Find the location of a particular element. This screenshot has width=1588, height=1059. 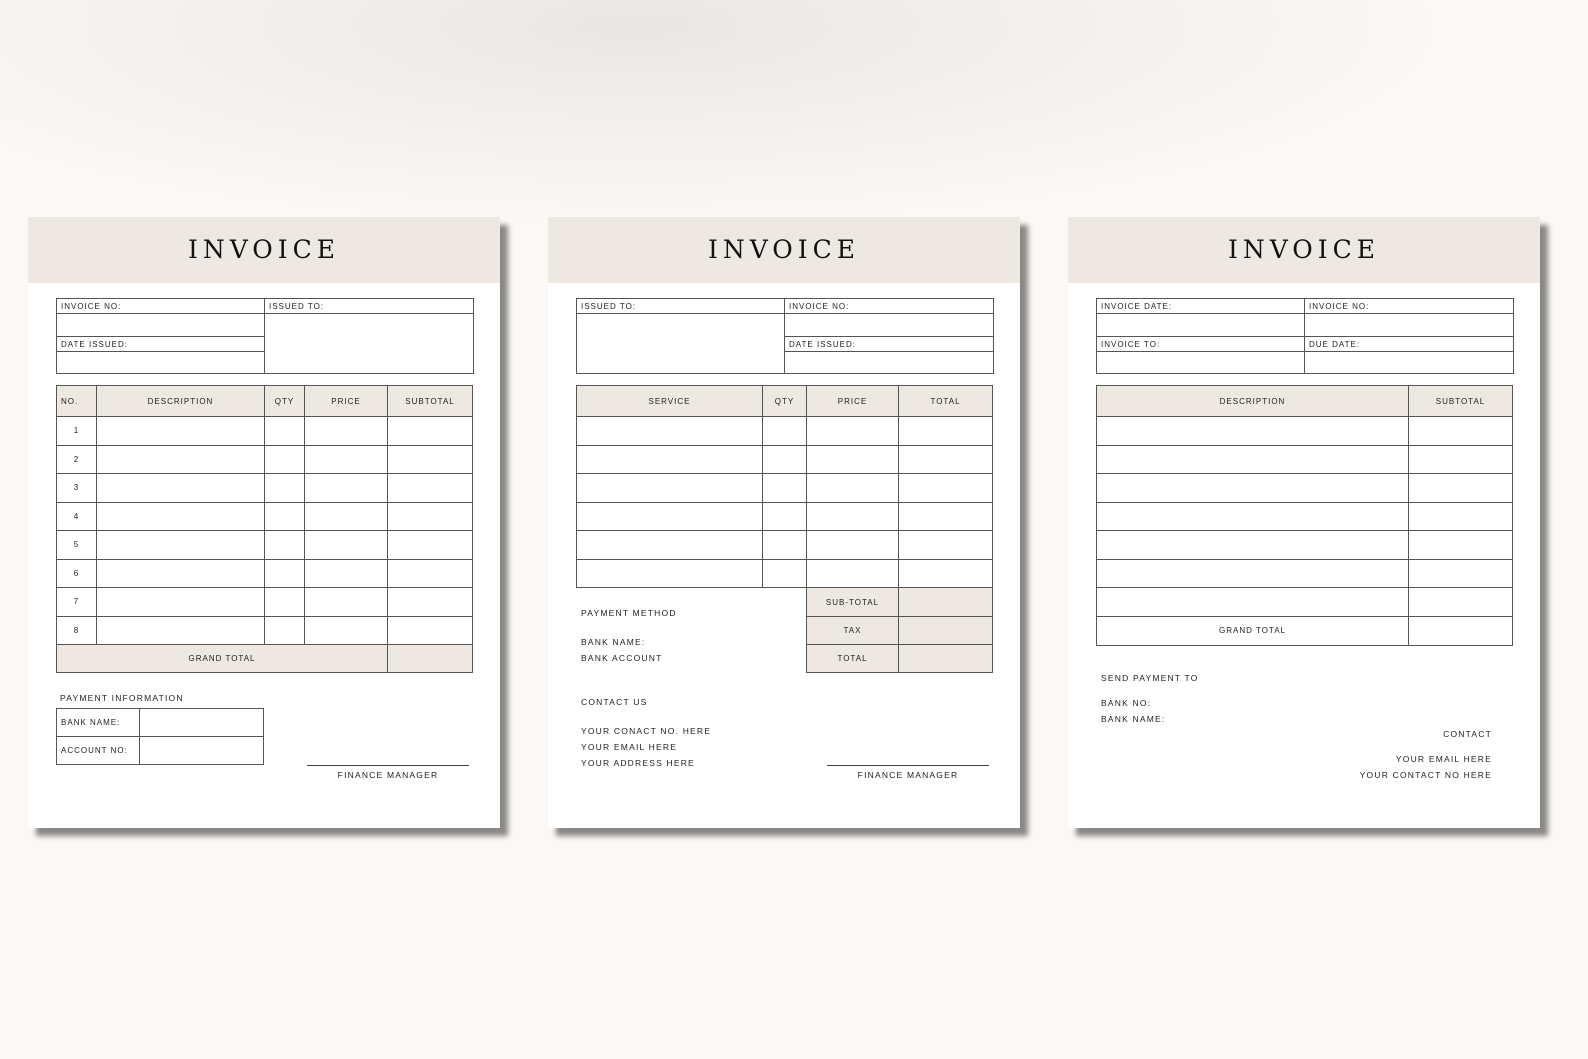

invoice-to-field is located at coordinates (1200, 362).